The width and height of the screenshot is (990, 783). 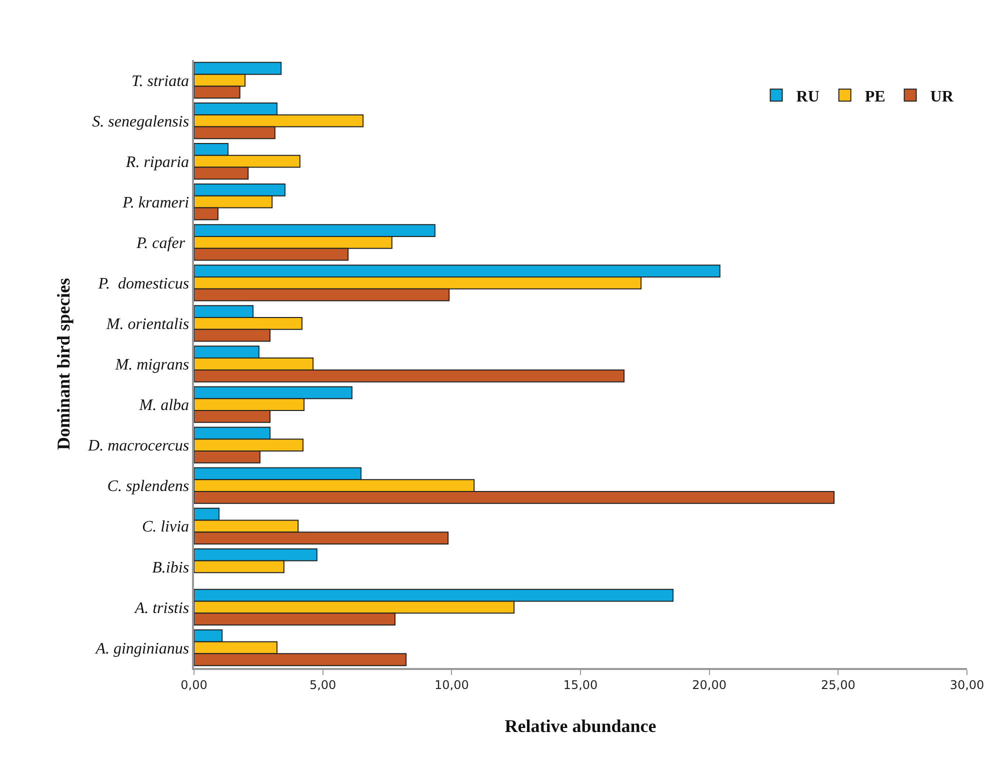 What do you see at coordinates (322, 685) in the screenshot?
I see `x-tick-label: 5,00` at bounding box center [322, 685].